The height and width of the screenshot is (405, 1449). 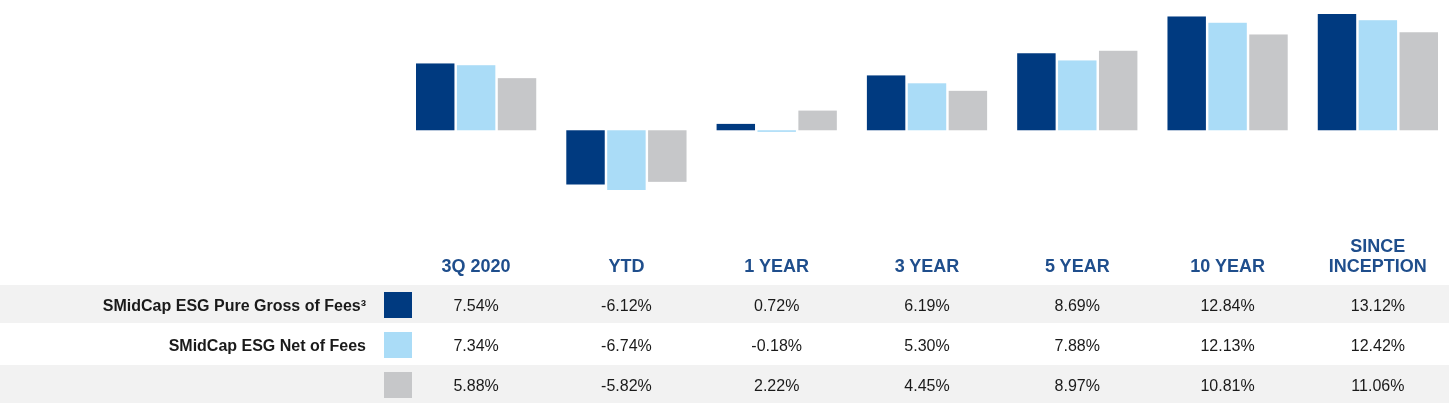 What do you see at coordinates (927, 305) in the screenshot?
I see `data-label: 6.19%` at bounding box center [927, 305].